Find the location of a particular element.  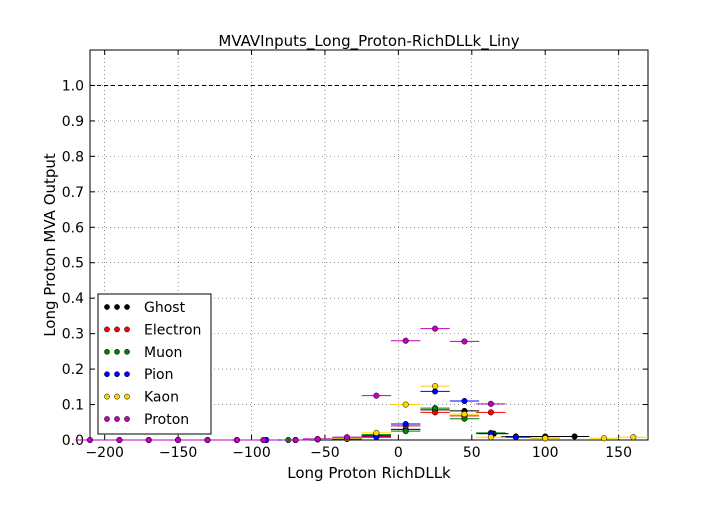

x-tick-label: 100 is located at coordinates (545, 453).